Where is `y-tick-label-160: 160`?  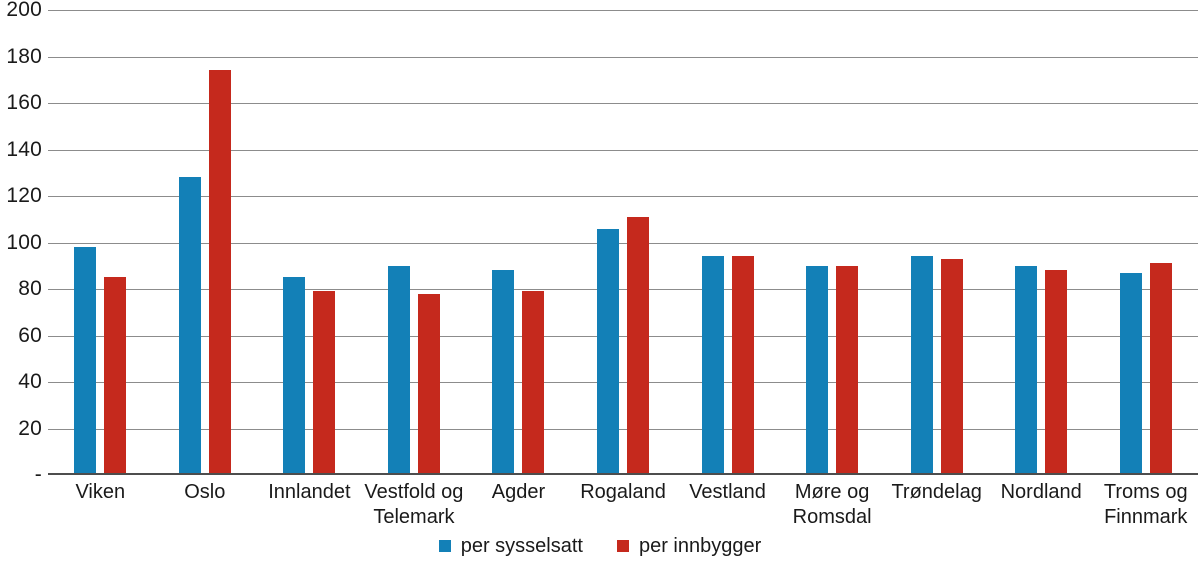
y-tick-label-160: 160 is located at coordinates (24, 102).